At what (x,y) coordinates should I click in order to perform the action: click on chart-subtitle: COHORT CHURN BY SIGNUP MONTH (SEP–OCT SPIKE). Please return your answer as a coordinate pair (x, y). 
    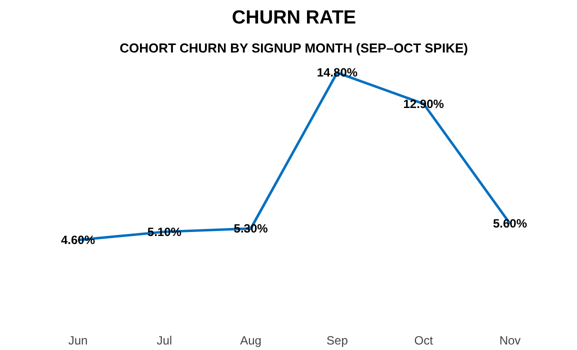
    Looking at the image, I should click on (294, 48).